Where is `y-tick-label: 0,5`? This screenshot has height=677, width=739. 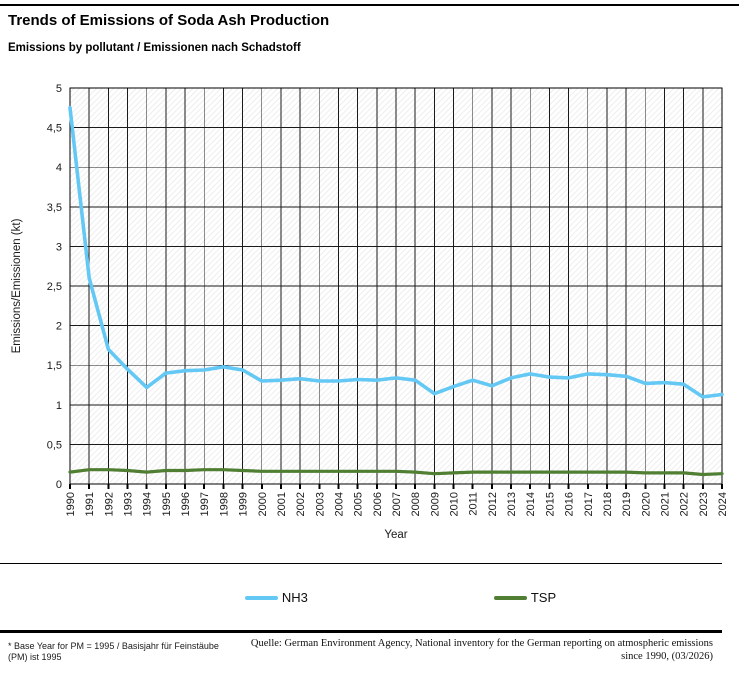
y-tick-label: 0,5 is located at coordinates (54, 445).